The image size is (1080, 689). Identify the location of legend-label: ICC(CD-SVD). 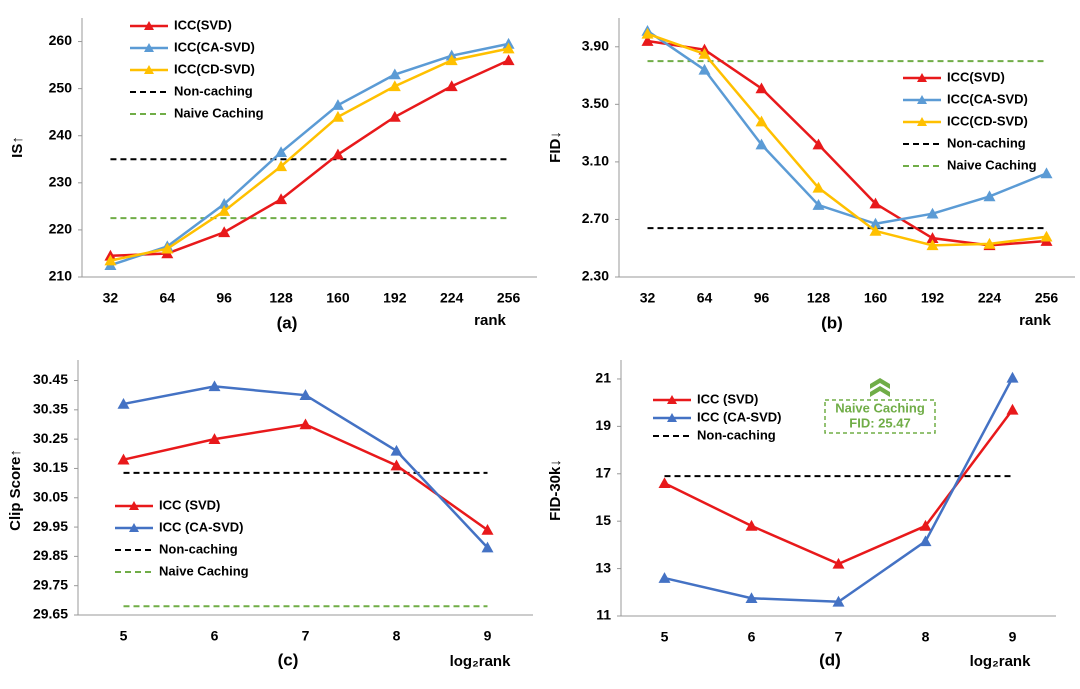
(987, 120).